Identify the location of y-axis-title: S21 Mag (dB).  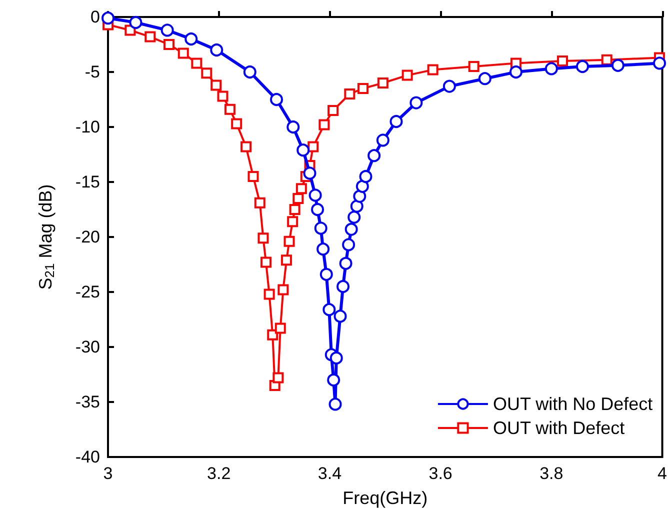
(46, 237).